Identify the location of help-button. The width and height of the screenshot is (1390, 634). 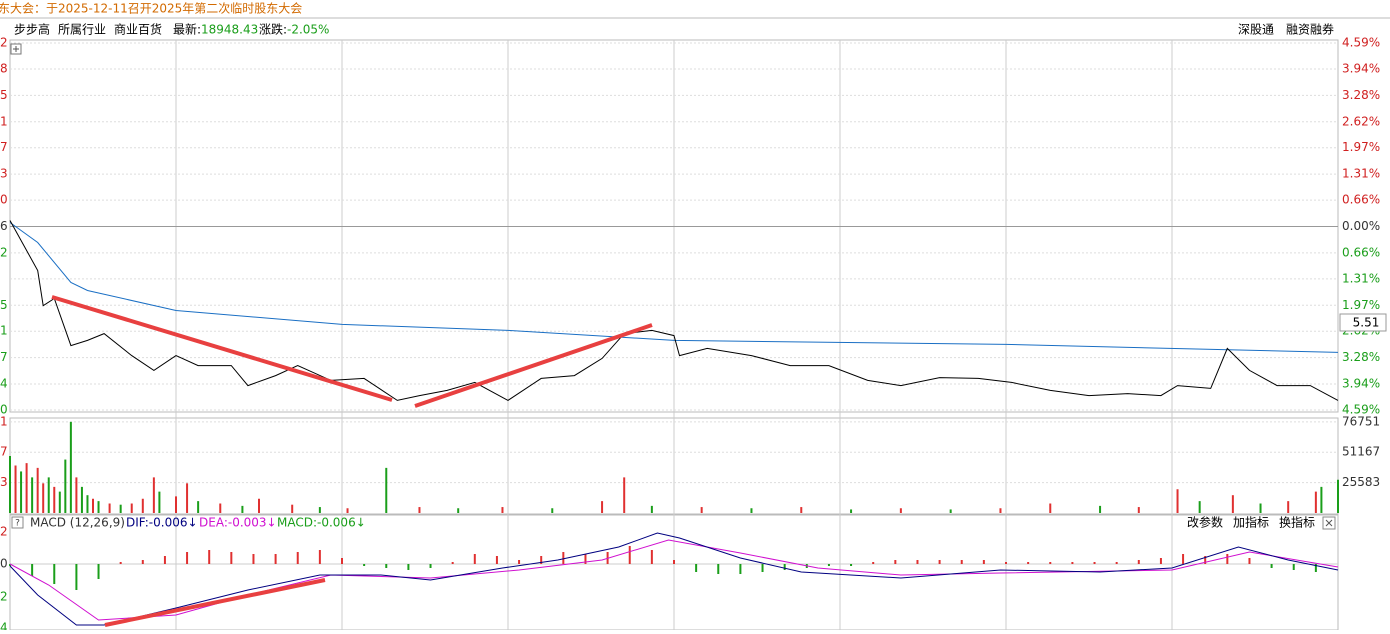
(17, 522).